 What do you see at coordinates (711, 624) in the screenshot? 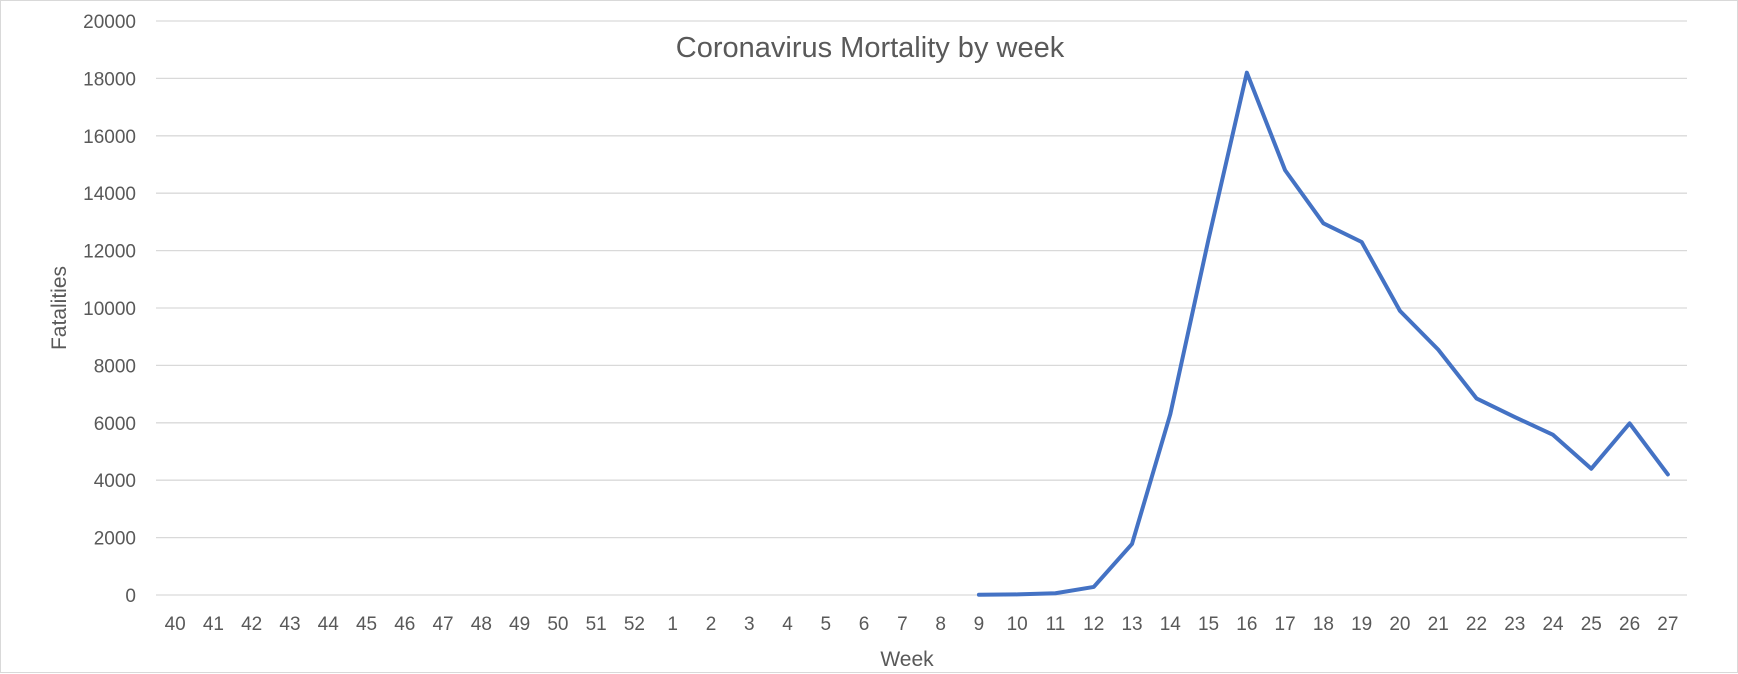
I see `x-tick-label-2: 2` at bounding box center [711, 624].